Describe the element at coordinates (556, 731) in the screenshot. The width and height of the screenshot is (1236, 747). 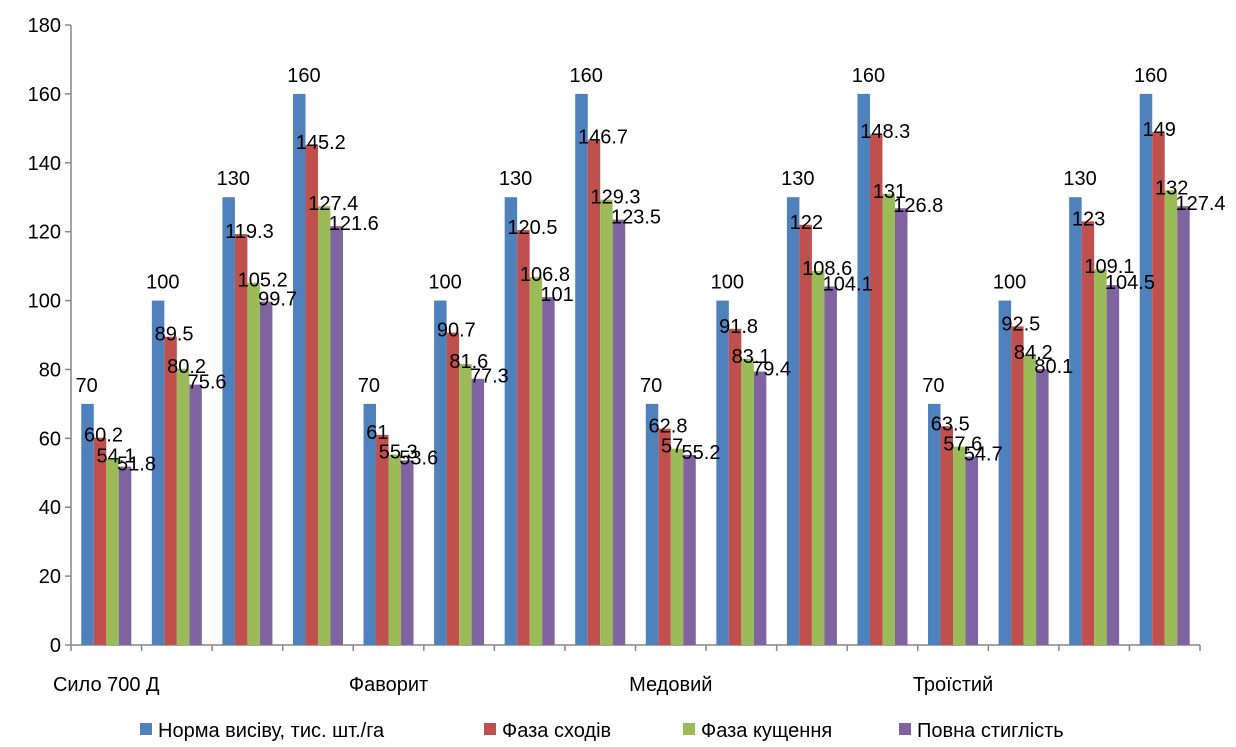
I see `legend-label-2: Фаза сходів` at that location.